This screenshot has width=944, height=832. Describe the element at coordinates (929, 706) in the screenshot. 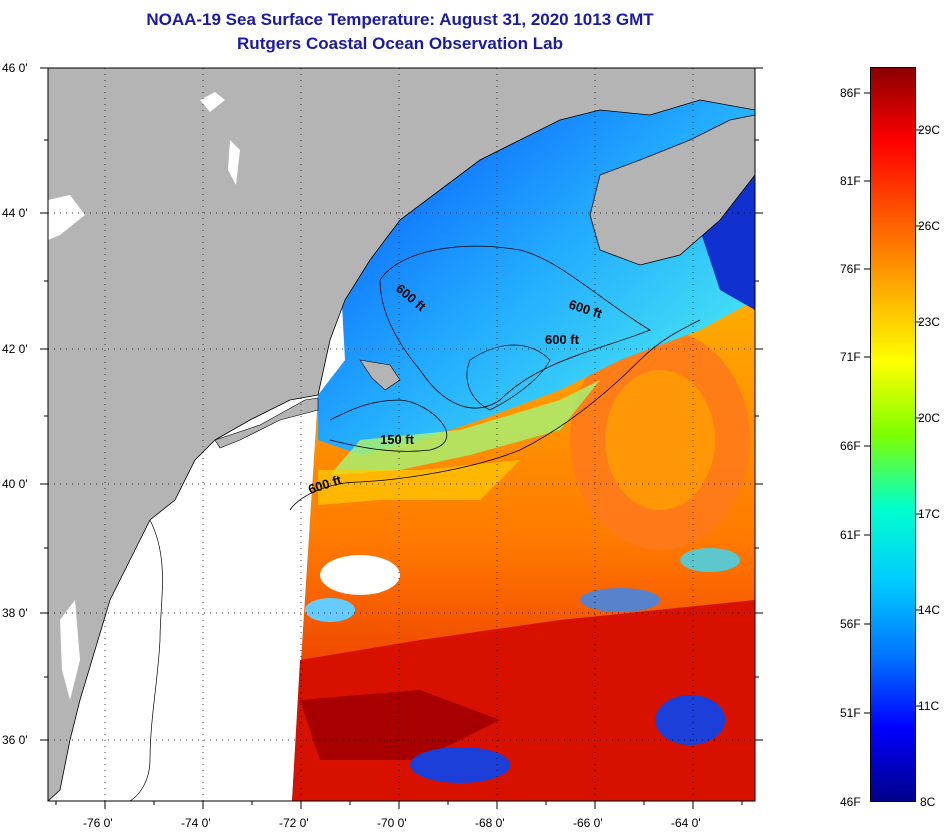

I see `colorbar-c-label: 11C` at that location.